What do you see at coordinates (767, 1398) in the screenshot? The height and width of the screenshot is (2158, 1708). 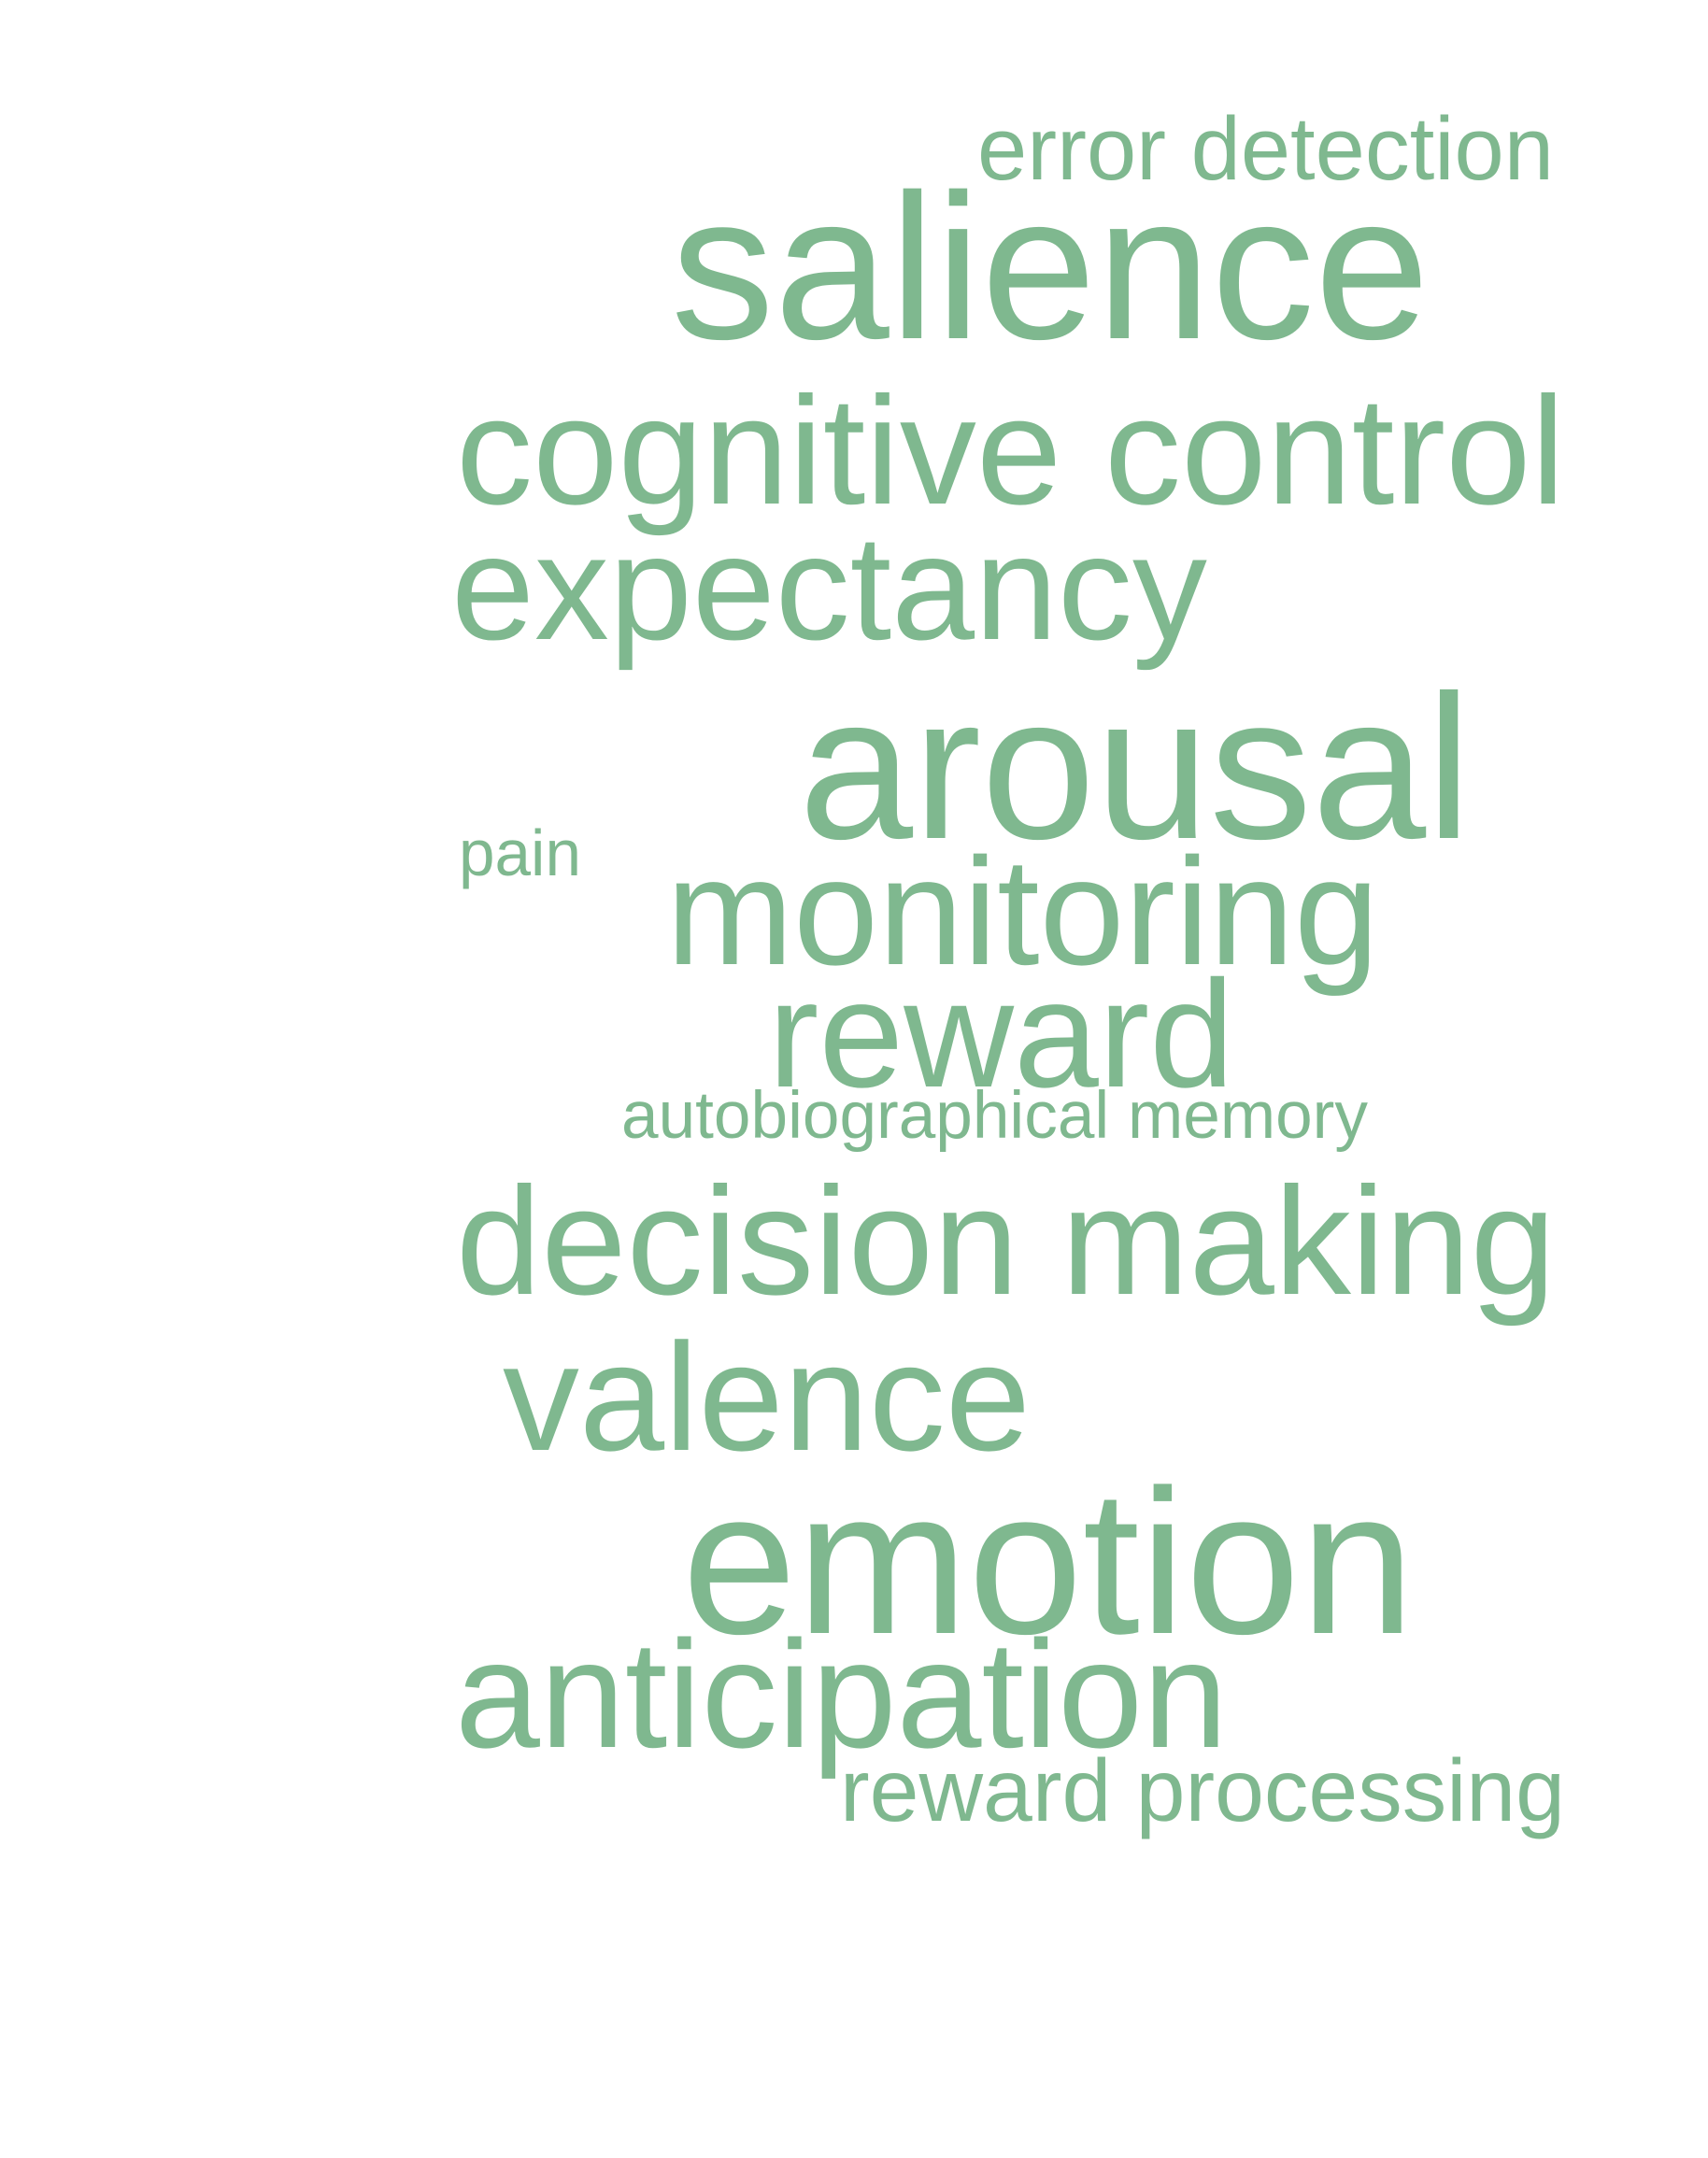 I see `word-valence: valence` at bounding box center [767, 1398].